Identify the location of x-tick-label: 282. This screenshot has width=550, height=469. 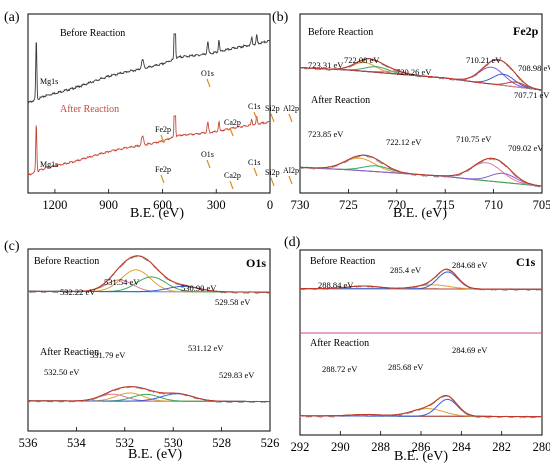
(501, 447).